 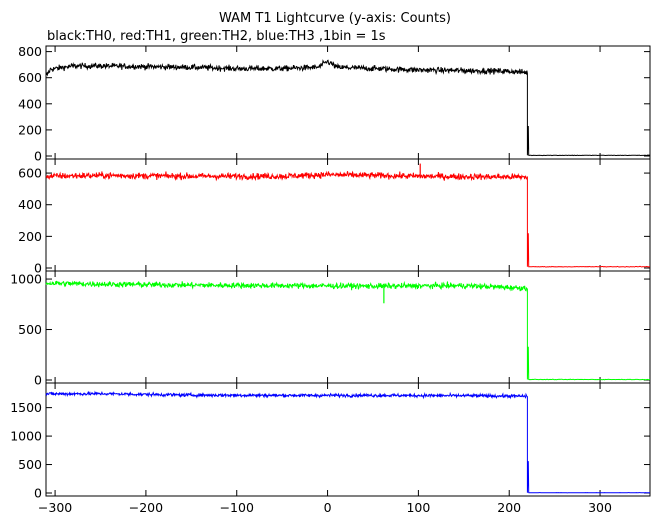 I want to click on y-tick-label: 1500, so click(x=26, y=407).